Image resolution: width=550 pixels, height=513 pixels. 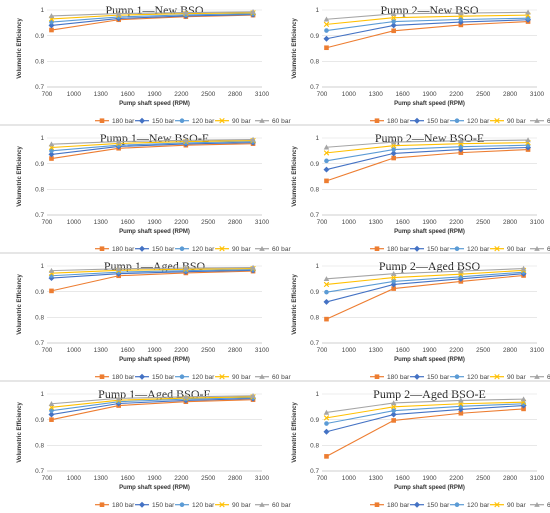 I want to click on x-tick-label: 2500, so click(x=483, y=94).